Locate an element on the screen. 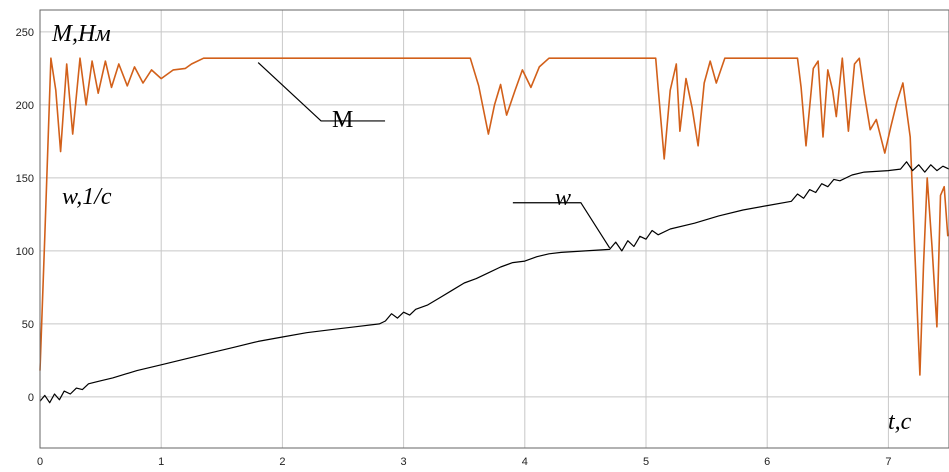 This screenshot has height=472, width=949. y-tick-label: 150 is located at coordinates (25, 179).